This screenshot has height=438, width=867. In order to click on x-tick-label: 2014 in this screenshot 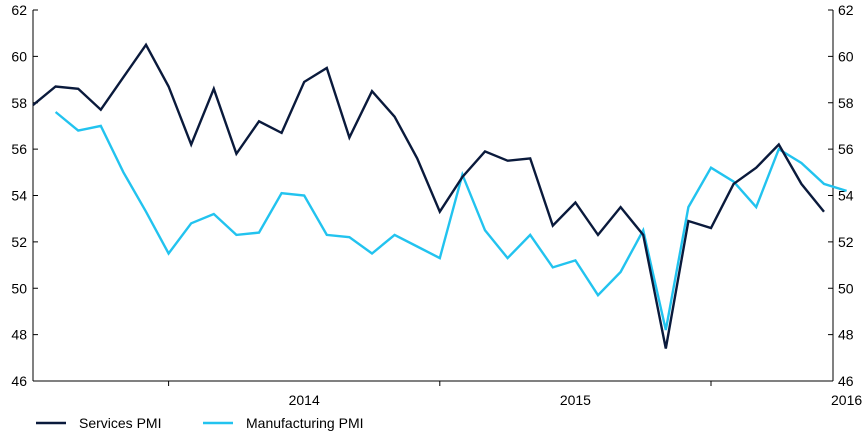, I will do `click(304, 400)`.